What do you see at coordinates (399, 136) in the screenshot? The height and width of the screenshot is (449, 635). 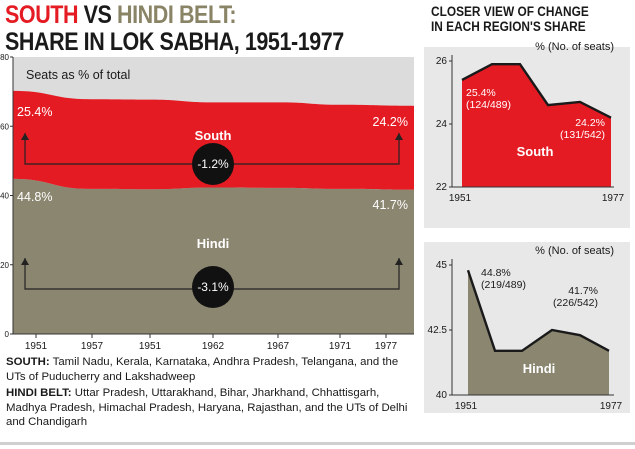 I see `south-arrow-right` at bounding box center [399, 136].